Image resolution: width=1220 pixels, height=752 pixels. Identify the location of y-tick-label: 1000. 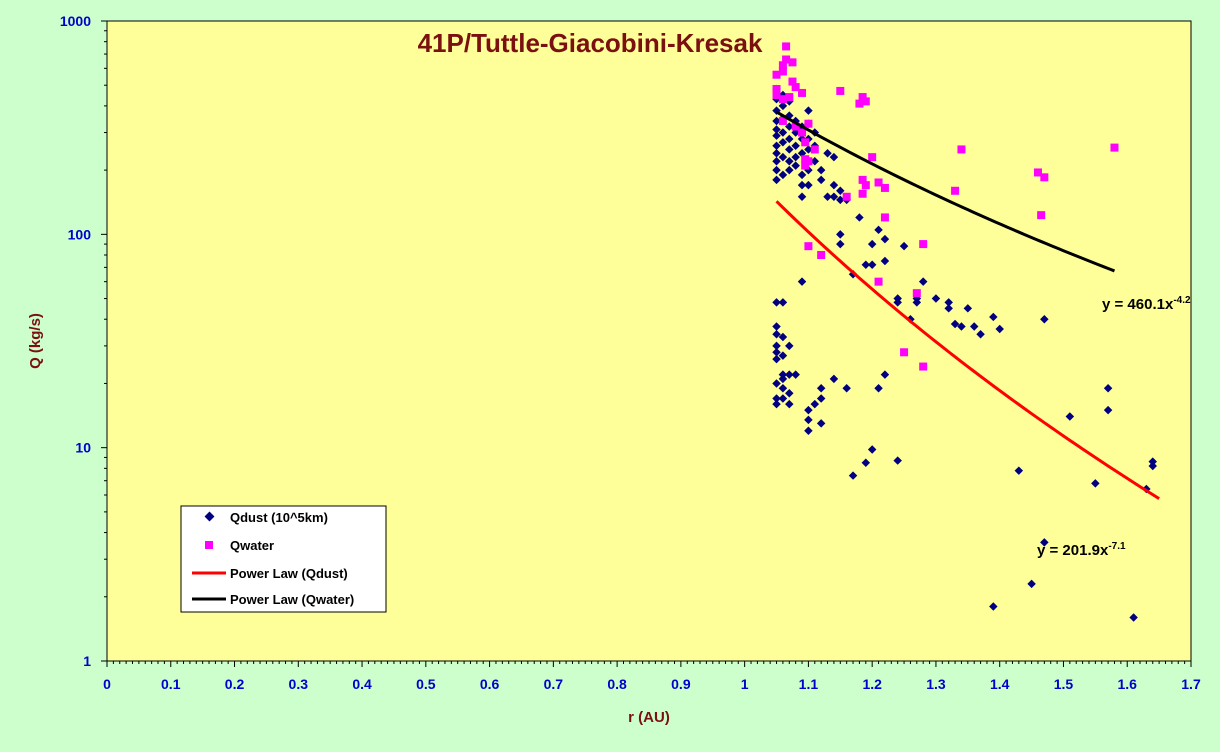
(75, 21).